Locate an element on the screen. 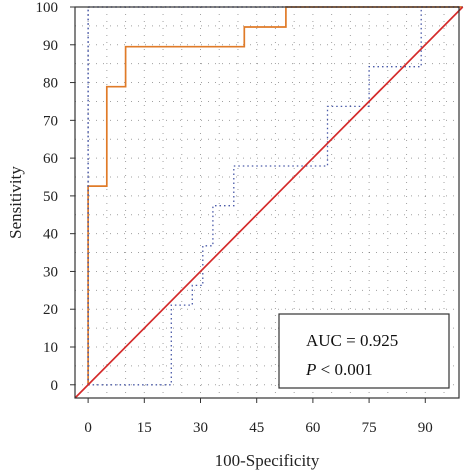 The width and height of the screenshot is (474, 474). y-axis-title: Sensitivity is located at coordinates (15, 202).